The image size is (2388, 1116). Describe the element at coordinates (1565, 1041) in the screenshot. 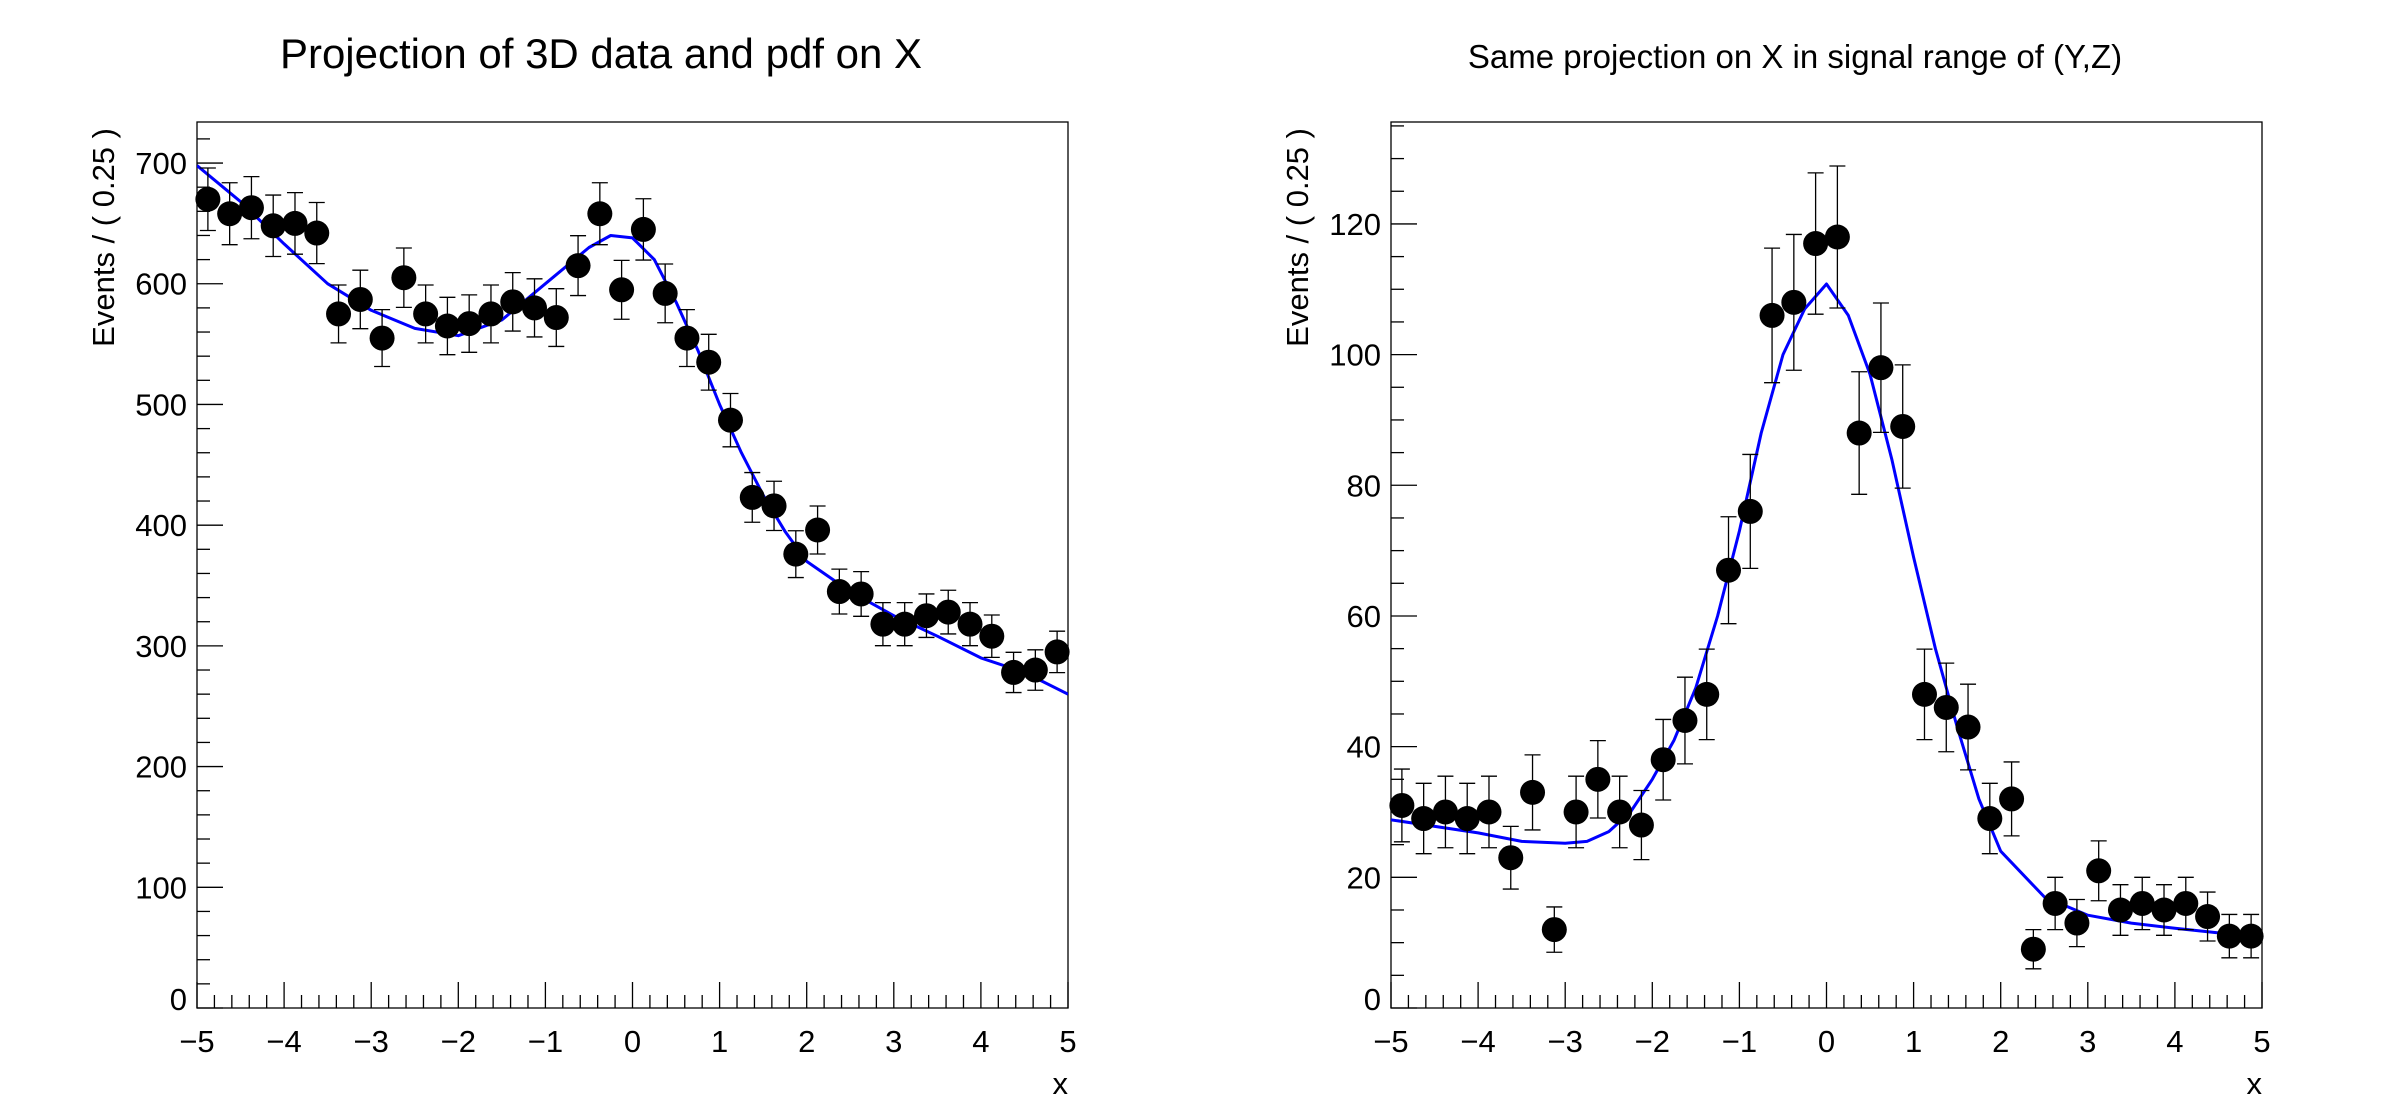

I see `right-x-tick-label: −3` at that location.